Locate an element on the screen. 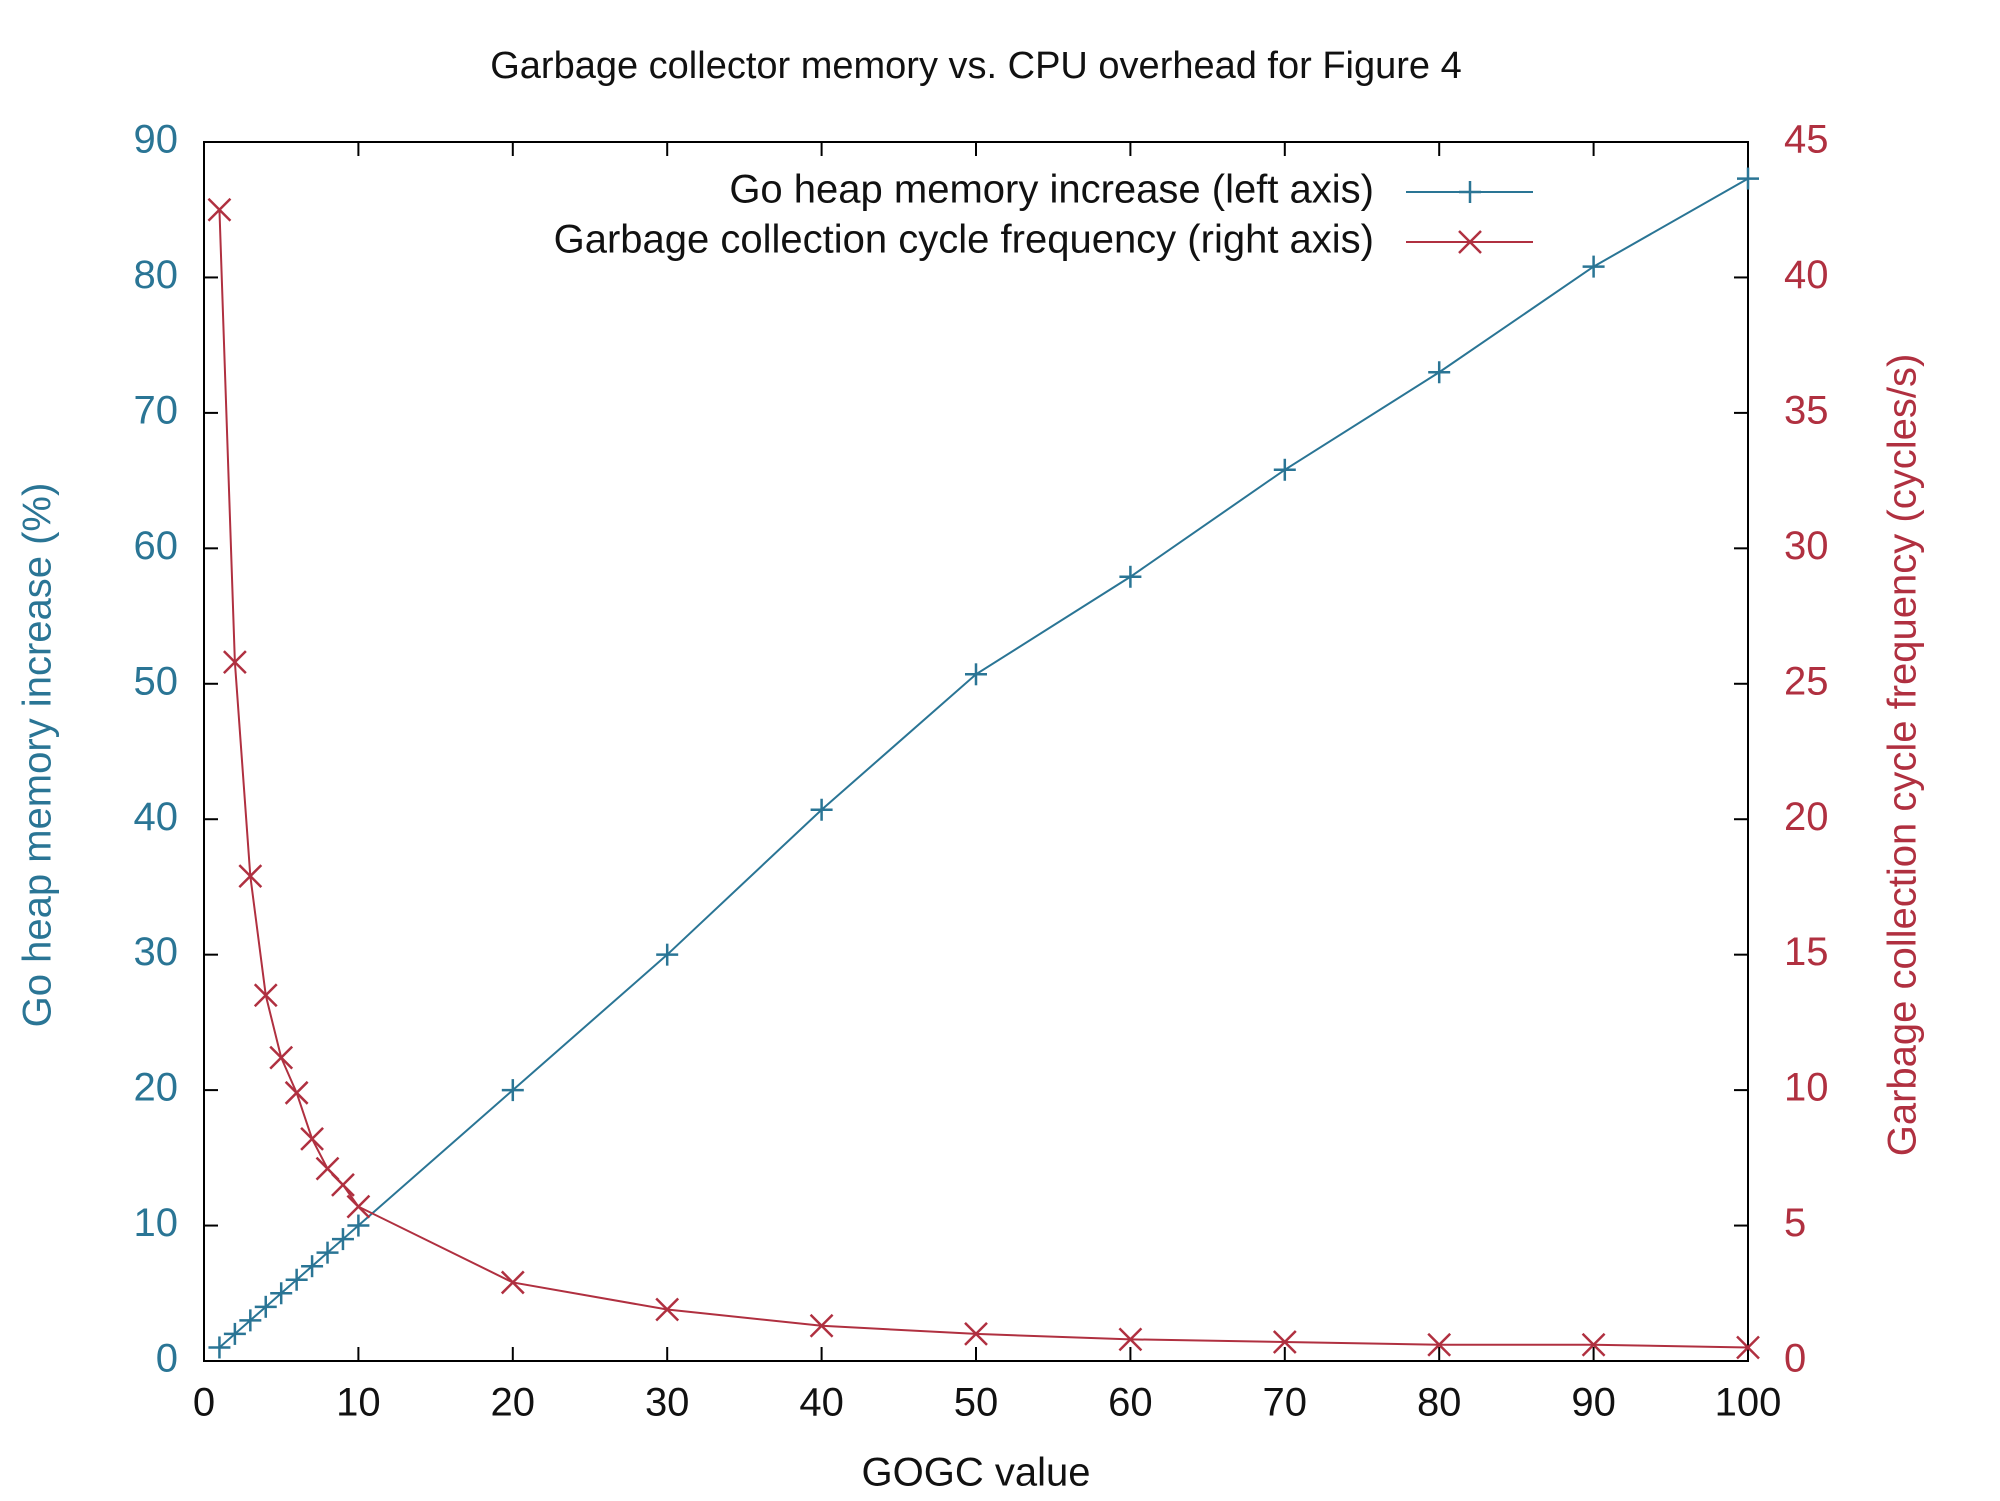  y-tick-label: 10 is located at coordinates (156, 1223).